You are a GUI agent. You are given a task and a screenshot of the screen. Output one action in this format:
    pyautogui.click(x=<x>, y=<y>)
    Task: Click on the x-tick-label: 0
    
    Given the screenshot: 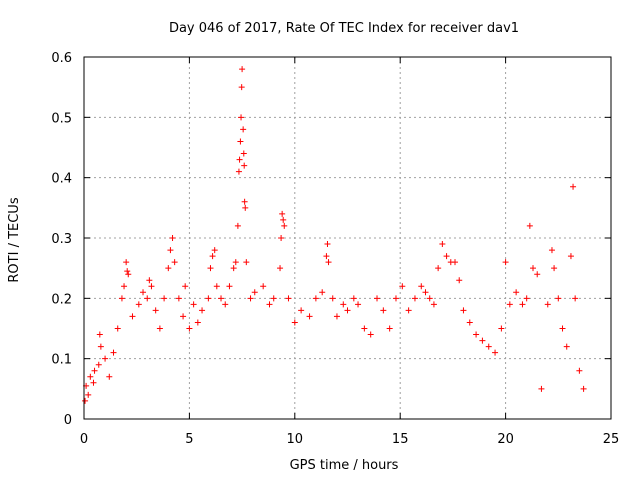 What is the action you would take?
    pyautogui.click(x=84, y=439)
    